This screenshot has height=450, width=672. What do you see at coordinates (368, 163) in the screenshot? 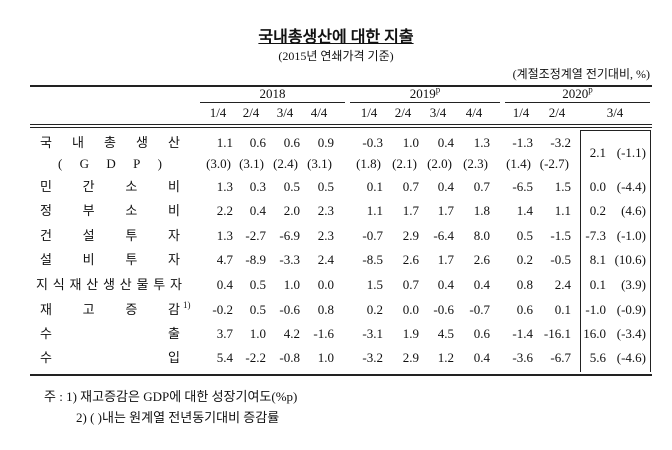
I see `cell: (1.8)` at bounding box center [368, 163].